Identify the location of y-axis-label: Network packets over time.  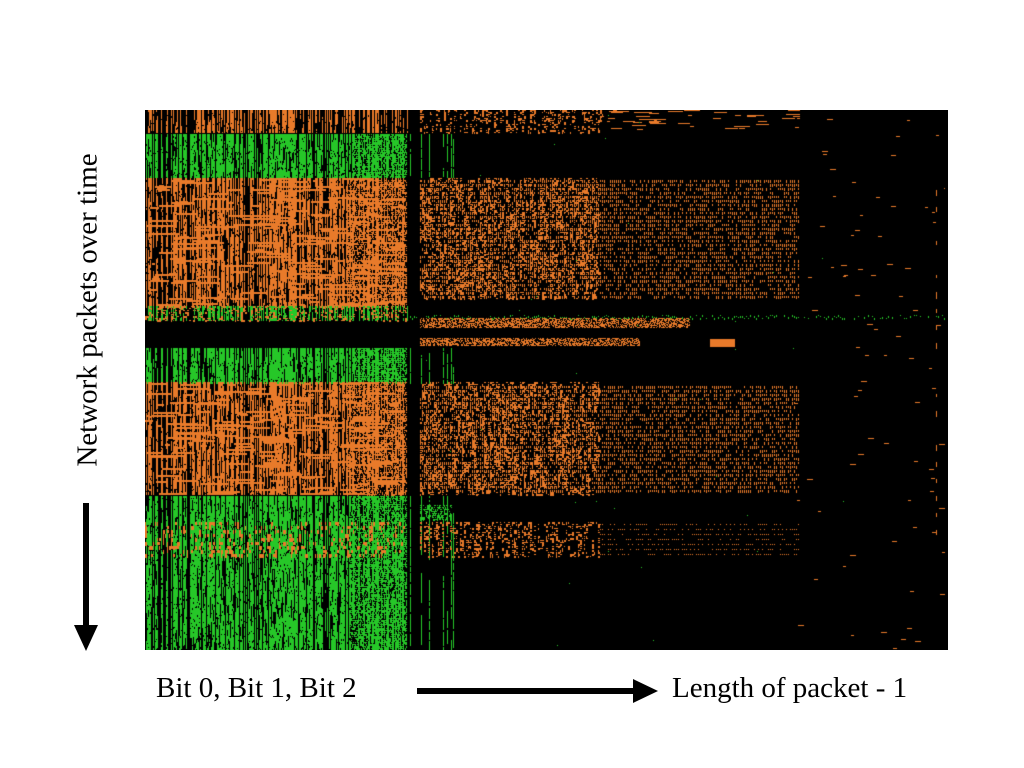
(87, 310).